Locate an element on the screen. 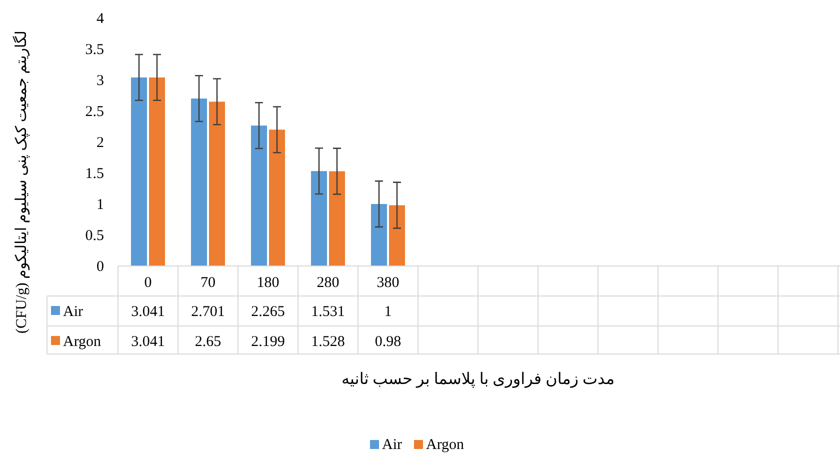 The width and height of the screenshot is (840, 456). y-tick-label: 0.5 is located at coordinates (94, 236).